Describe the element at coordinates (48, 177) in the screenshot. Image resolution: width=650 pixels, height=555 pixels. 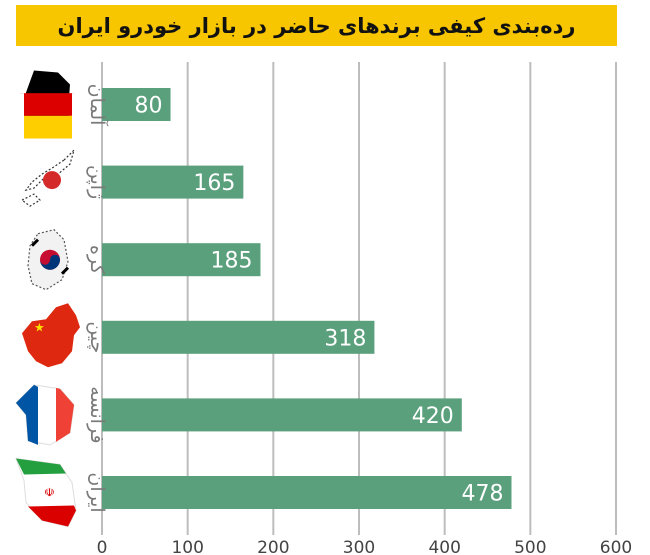
I see `japan-map-flag-icon` at that location.